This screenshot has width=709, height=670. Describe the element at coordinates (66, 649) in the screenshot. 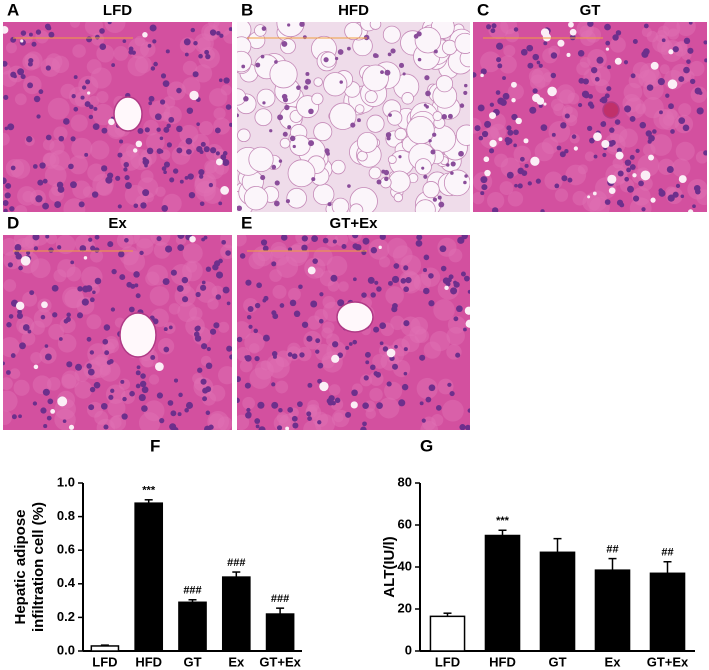

I see `y-tick-label: 0.0` at that location.